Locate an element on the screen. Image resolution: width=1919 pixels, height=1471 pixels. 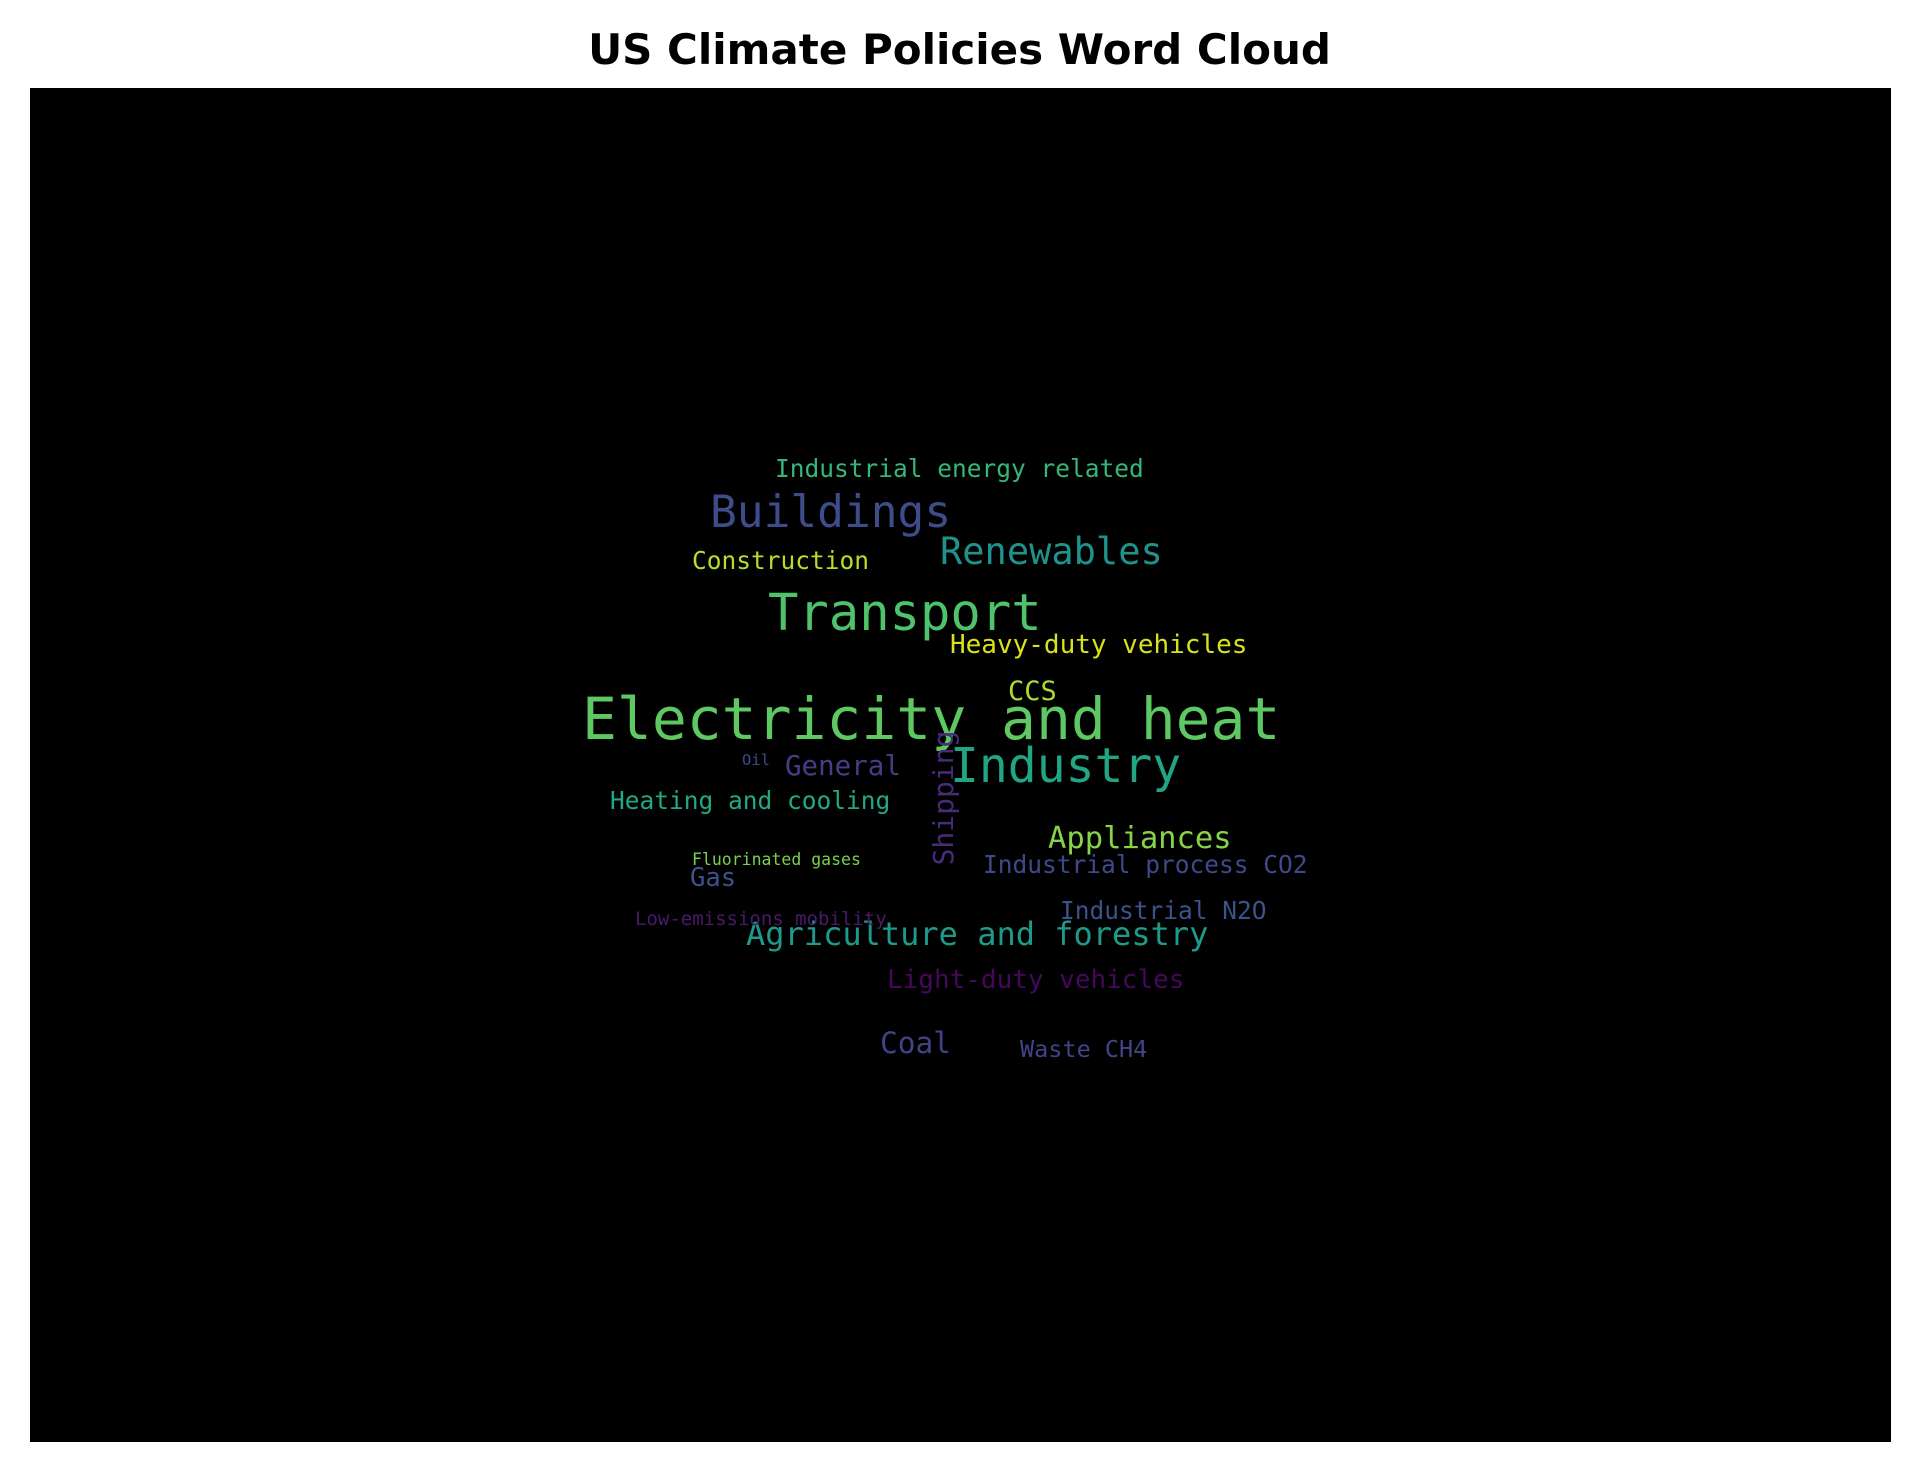
word-low-emissions-mobility: Low-emissions mobility is located at coordinates (761, 919).